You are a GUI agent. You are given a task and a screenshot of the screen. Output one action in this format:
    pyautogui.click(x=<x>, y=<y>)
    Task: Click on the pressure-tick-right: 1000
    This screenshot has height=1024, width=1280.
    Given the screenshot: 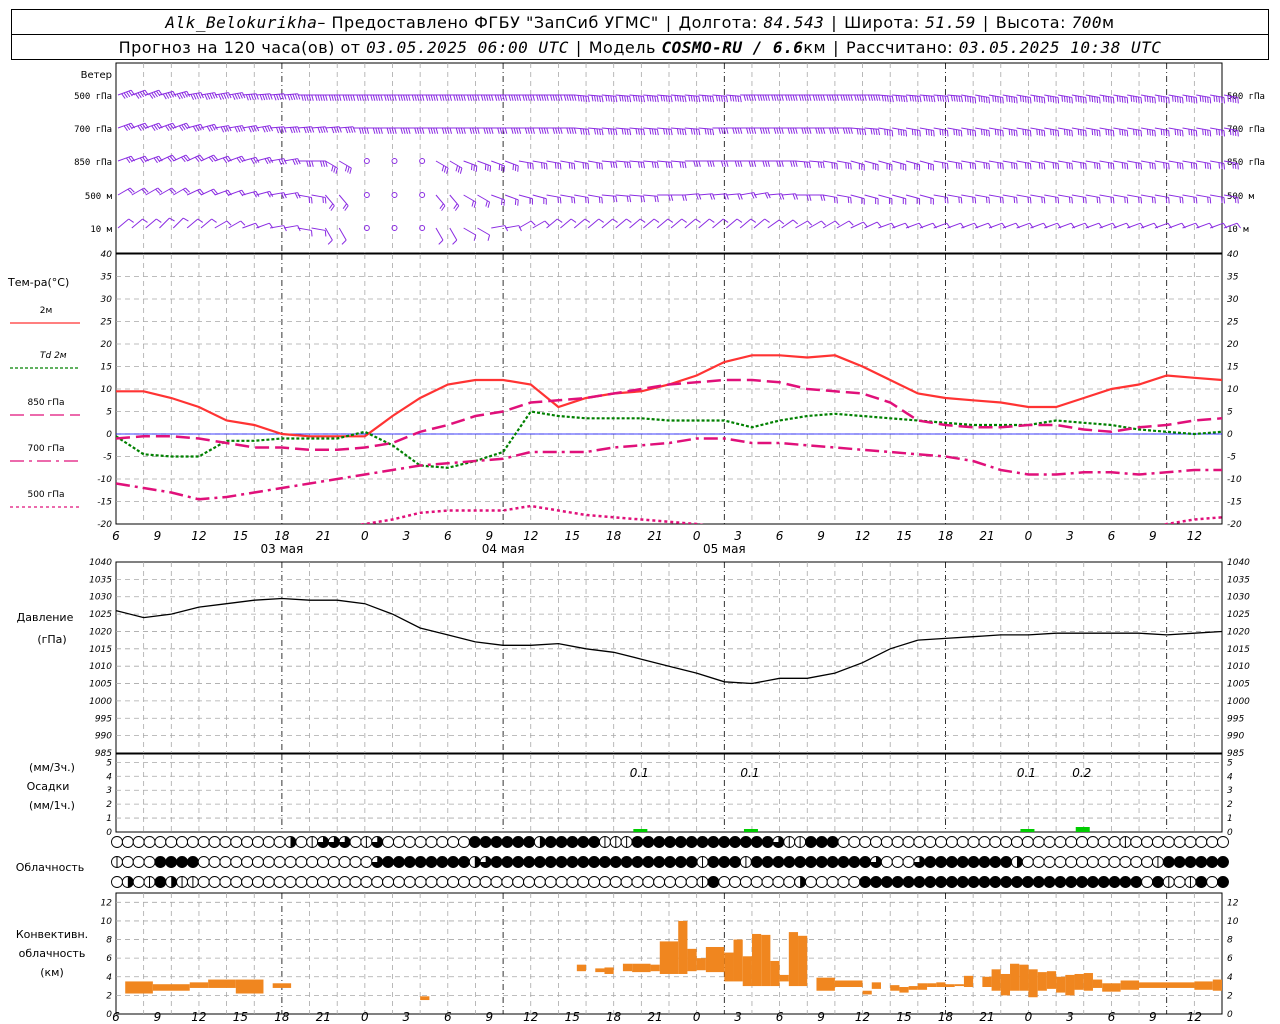 What is the action you would take?
    pyautogui.click(x=1238, y=702)
    